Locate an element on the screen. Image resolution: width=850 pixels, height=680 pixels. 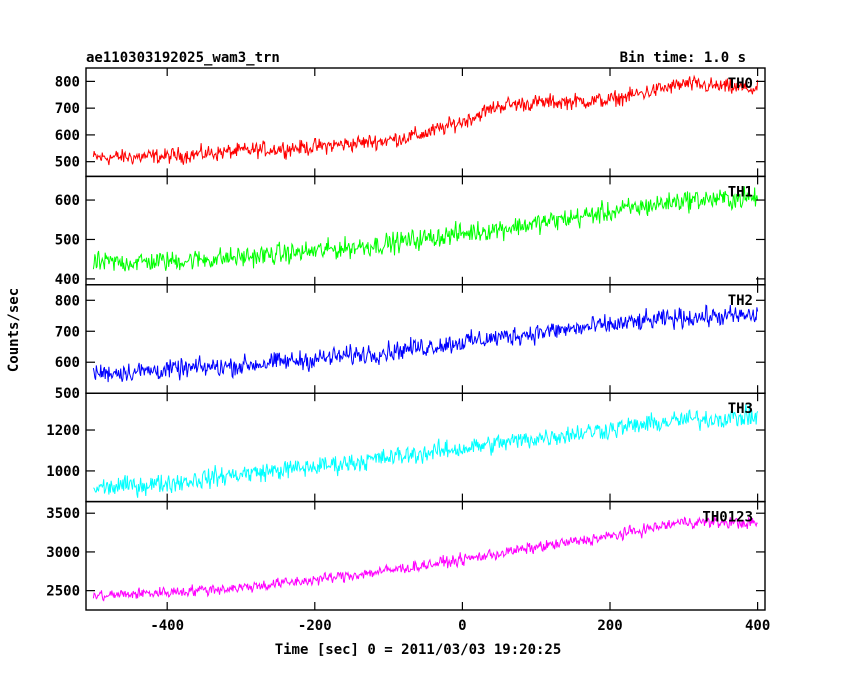
panel-th3: 1000 1200 TH3 is located at coordinates (406, 447).